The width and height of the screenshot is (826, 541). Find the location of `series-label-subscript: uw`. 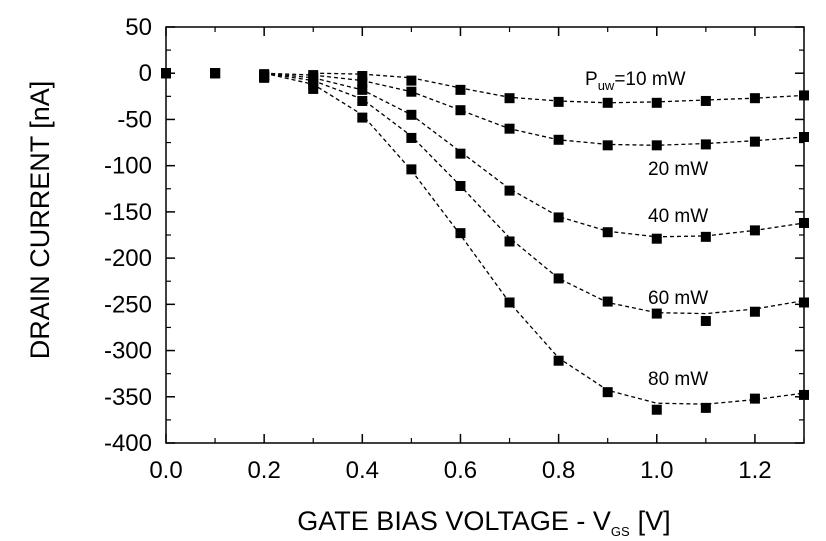

series-label-subscript: uw is located at coordinates (606, 85).